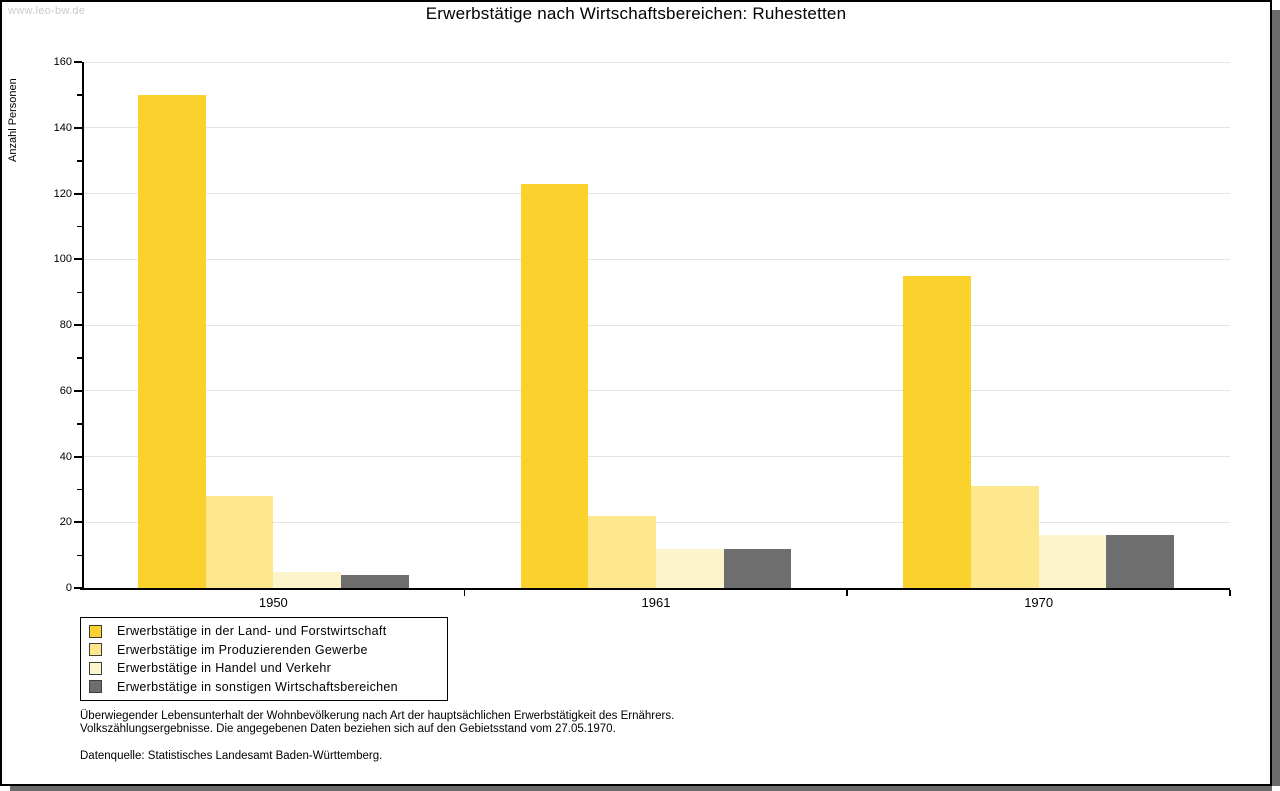 Image resolution: width=1280 pixels, height=791 pixels. Describe the element at coordinates (65, 456) in the screenshot. I see `y-tick-label-40: 40` at that location.